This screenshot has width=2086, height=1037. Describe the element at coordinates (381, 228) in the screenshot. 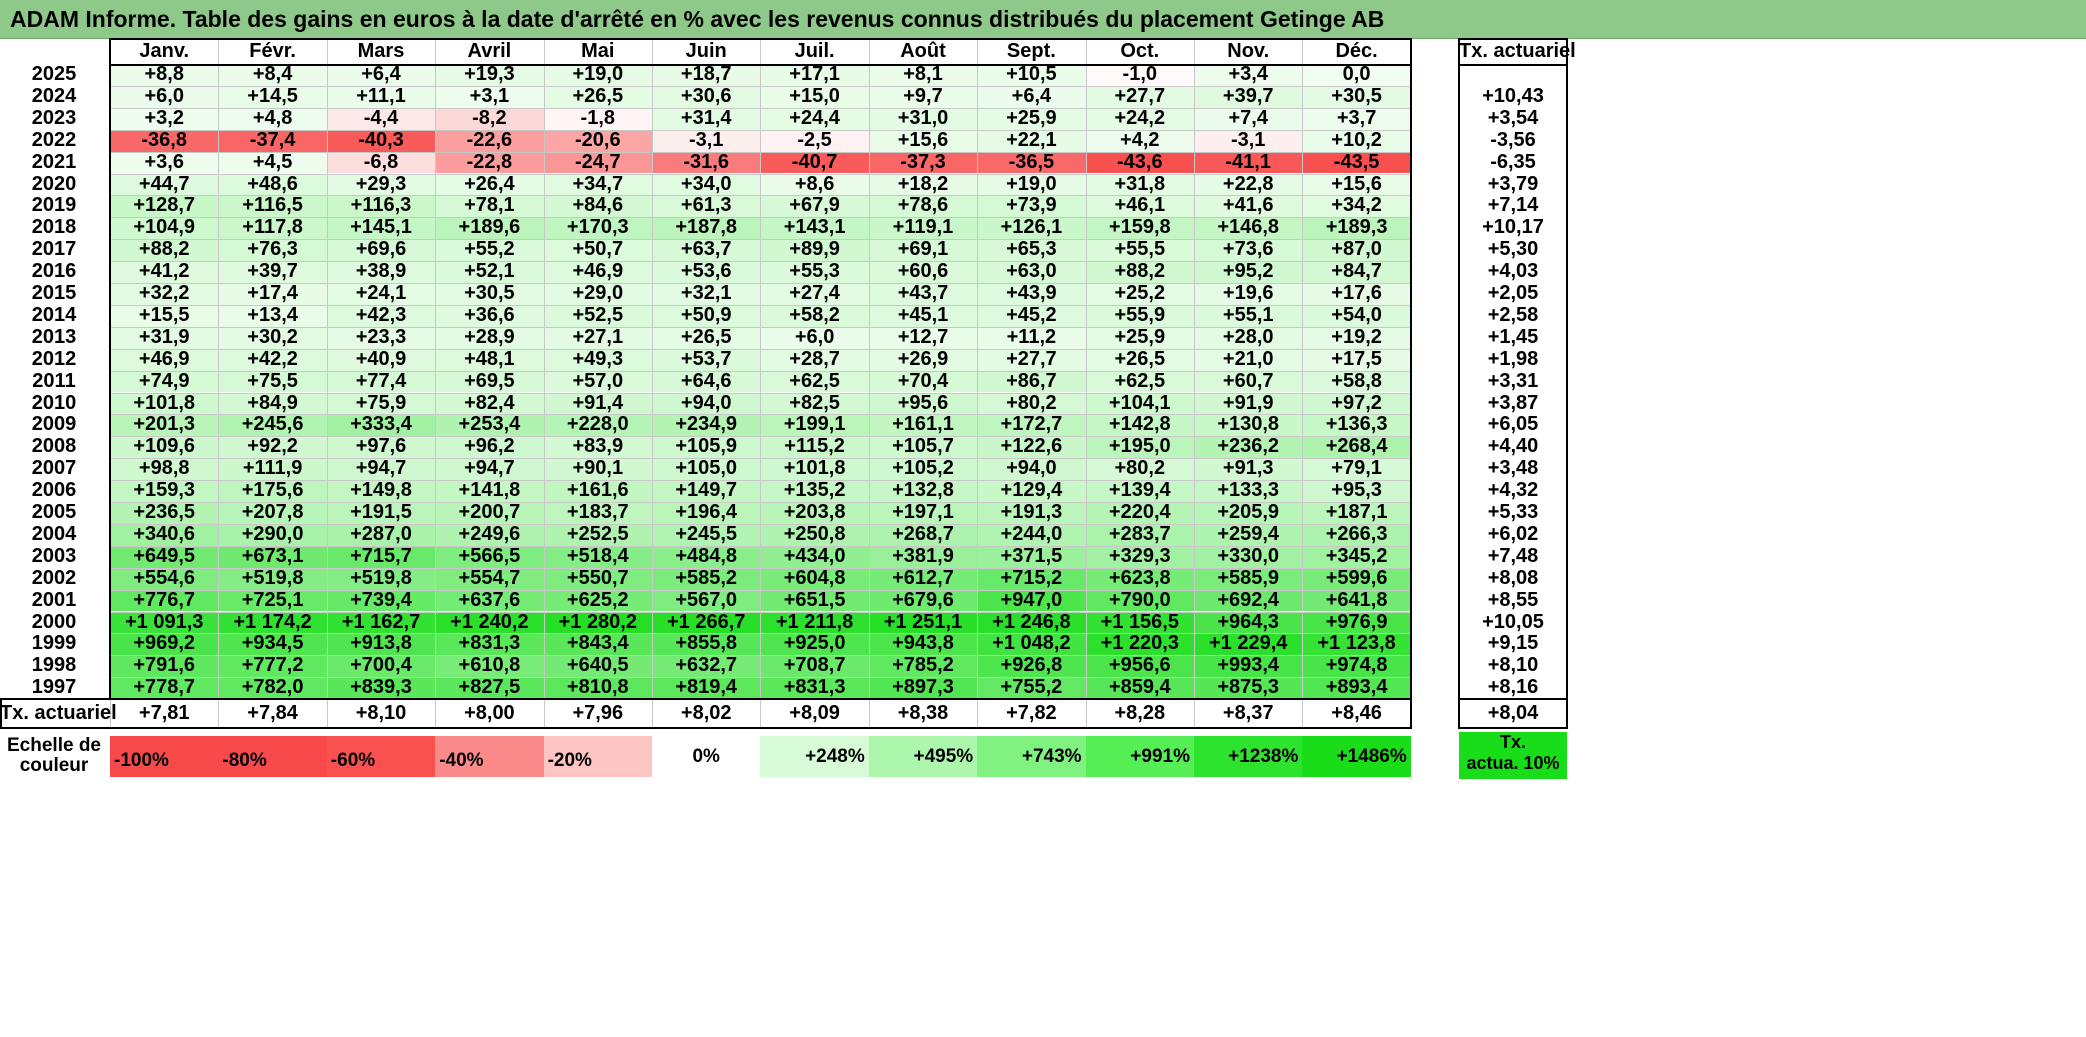

I see `gain-cell: +145,1` at that location.